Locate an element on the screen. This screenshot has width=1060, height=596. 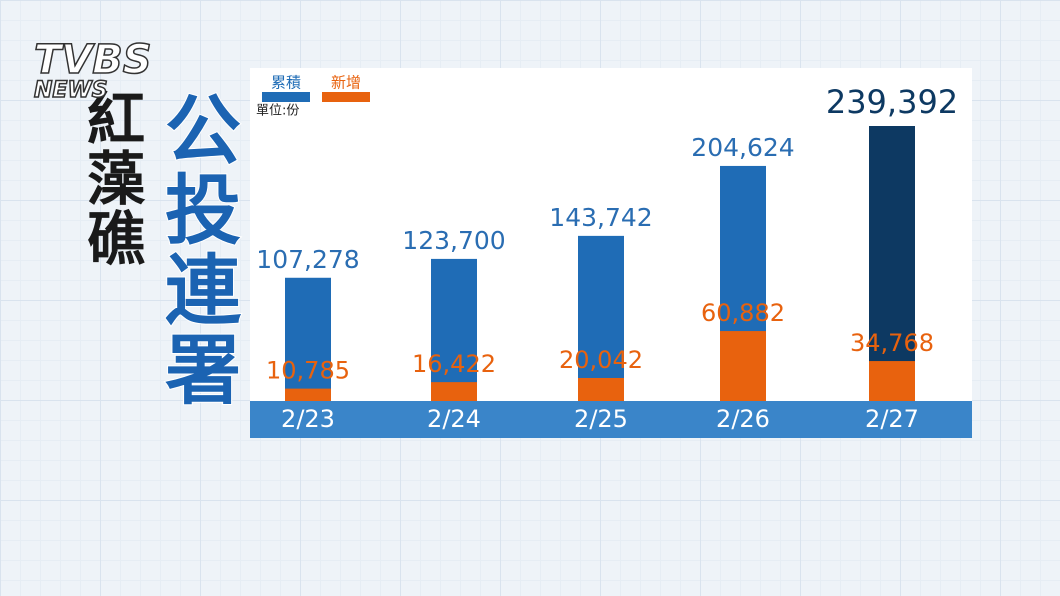
legend-label: 新增 is located at coordinates (346, 83).